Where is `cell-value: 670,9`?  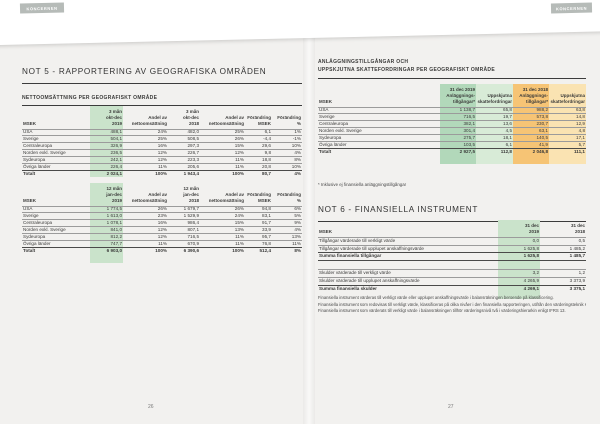
cell-value: 670,9 is located at coordinates (184, 244).